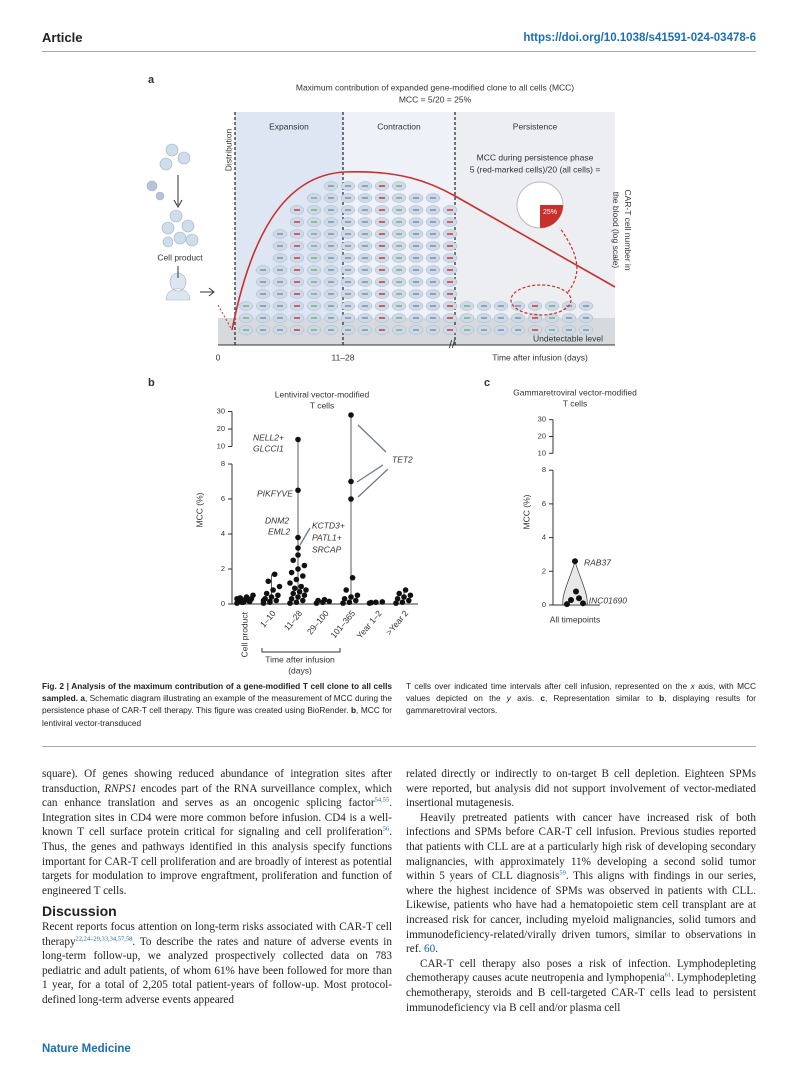  I want to click on text-run: axis., so click(525, 698).